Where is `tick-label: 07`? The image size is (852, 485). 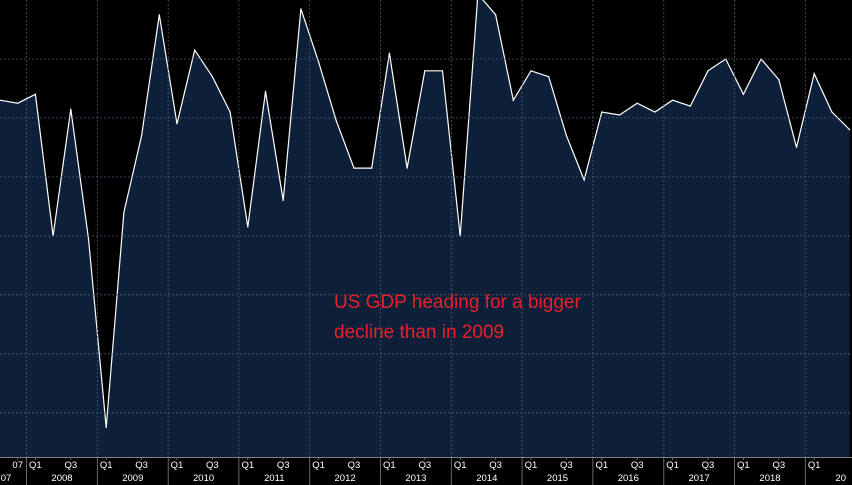 tick-label: 07 is located at coordinates (17, 465).